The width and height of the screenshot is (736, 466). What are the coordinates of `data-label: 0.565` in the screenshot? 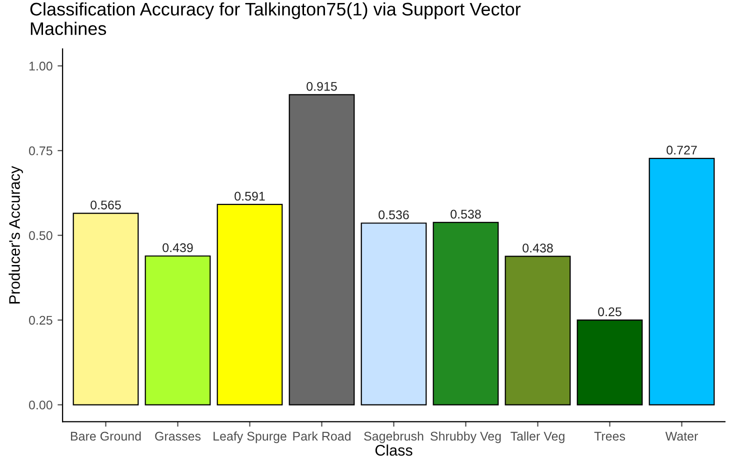 It's located at (105, 205).